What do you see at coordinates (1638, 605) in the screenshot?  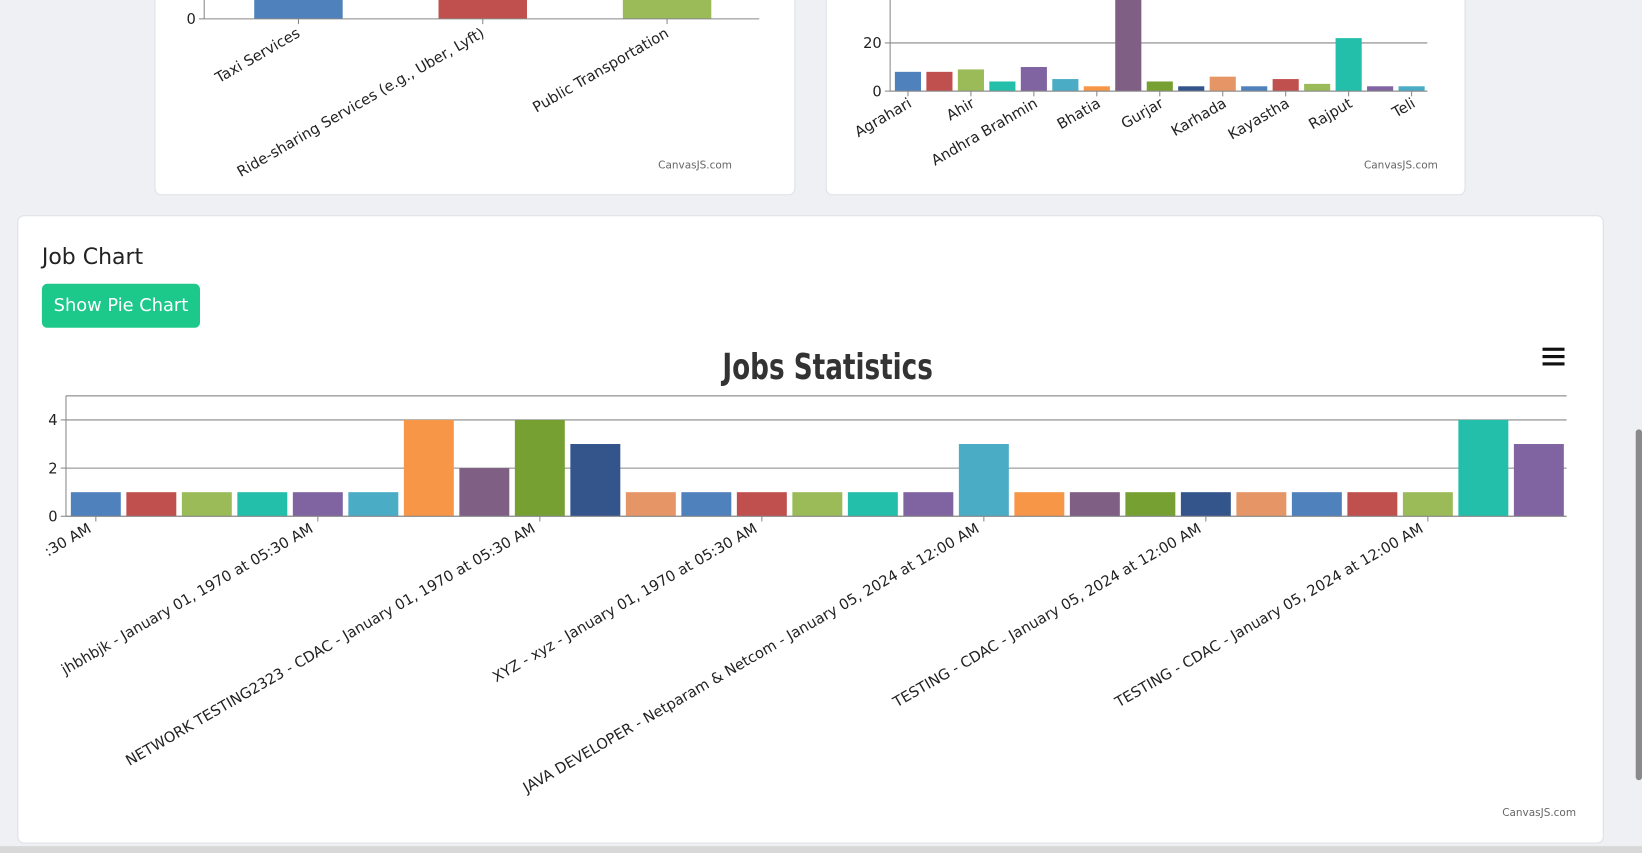 I see `scrollbar` at bounding box center [1638, 605].